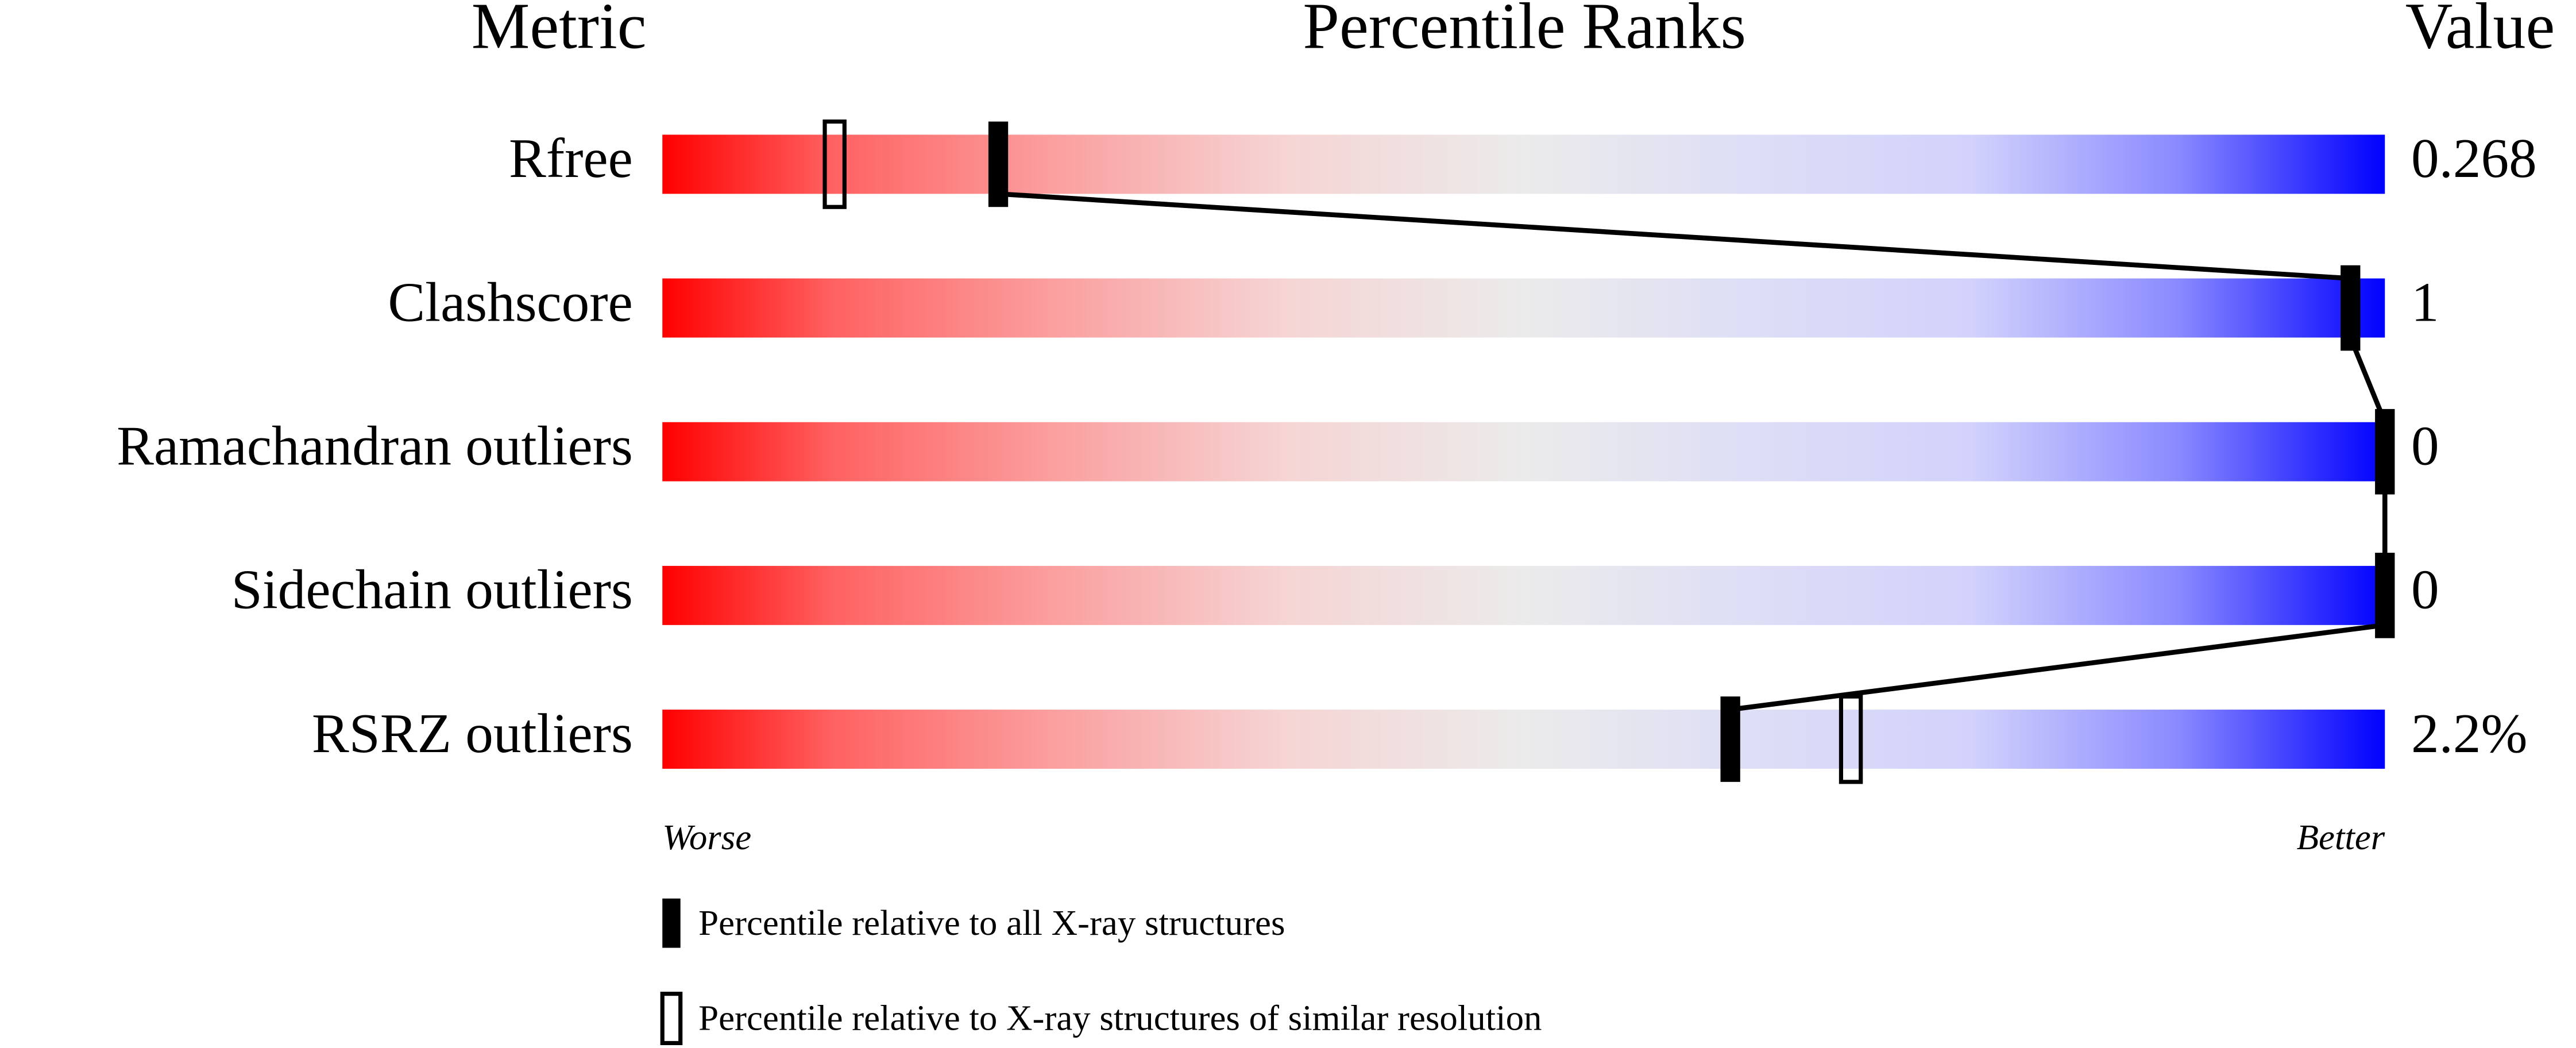  Describe the element at coordinates (706, 837) in the screenshot. I see `axis-worse: Worse` at that location.